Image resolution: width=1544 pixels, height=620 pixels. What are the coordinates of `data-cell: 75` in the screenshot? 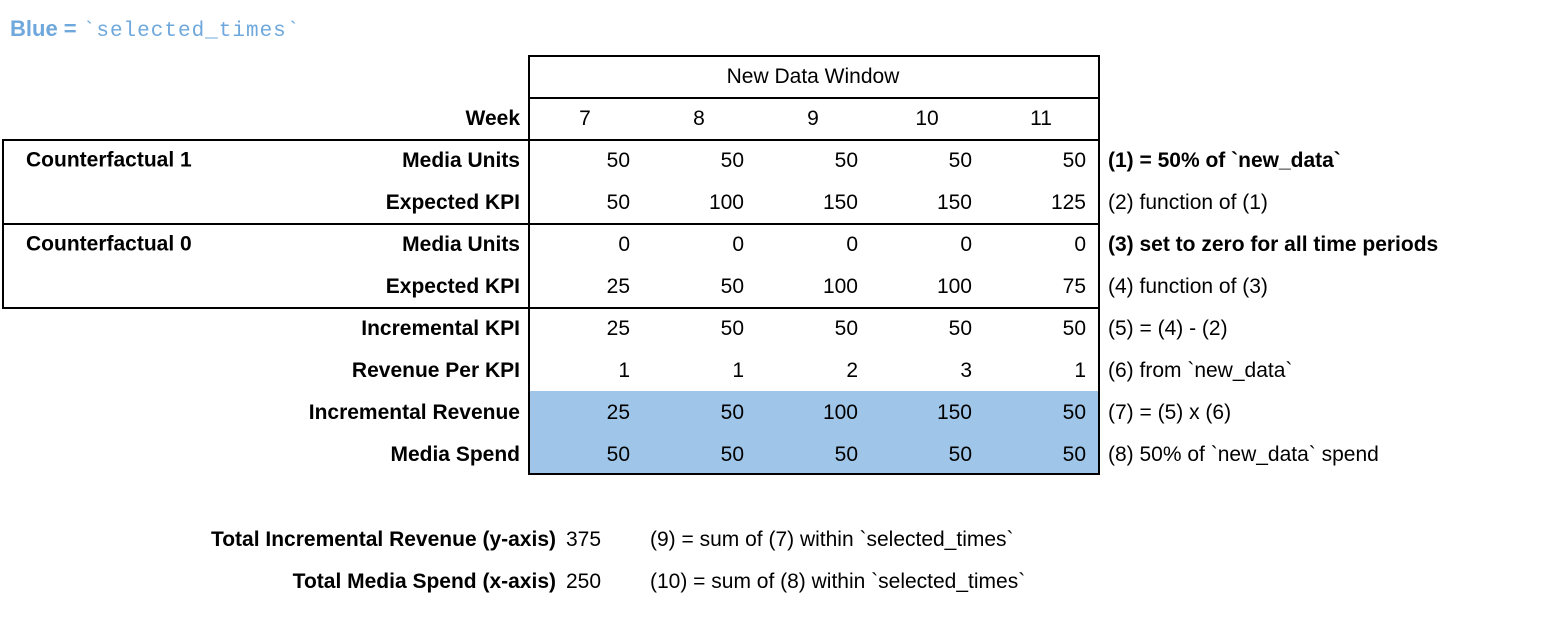 It's located at (1074, 286).